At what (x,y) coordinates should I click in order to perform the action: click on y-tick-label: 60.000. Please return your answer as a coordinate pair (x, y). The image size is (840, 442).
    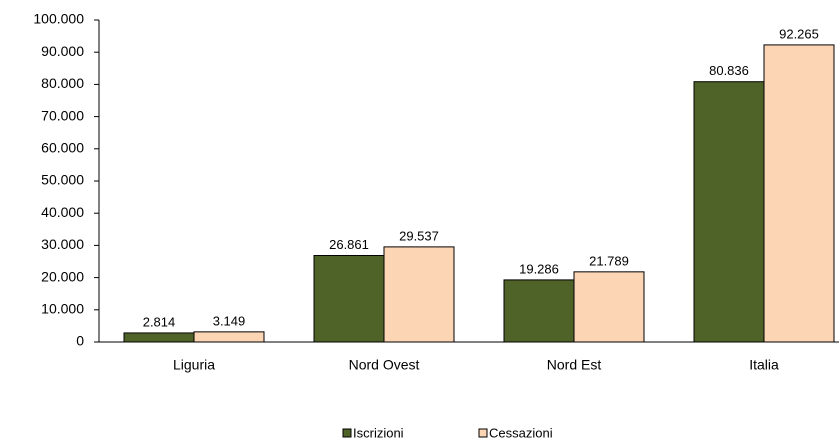
    Looking at the image, I should click on (62, 148).